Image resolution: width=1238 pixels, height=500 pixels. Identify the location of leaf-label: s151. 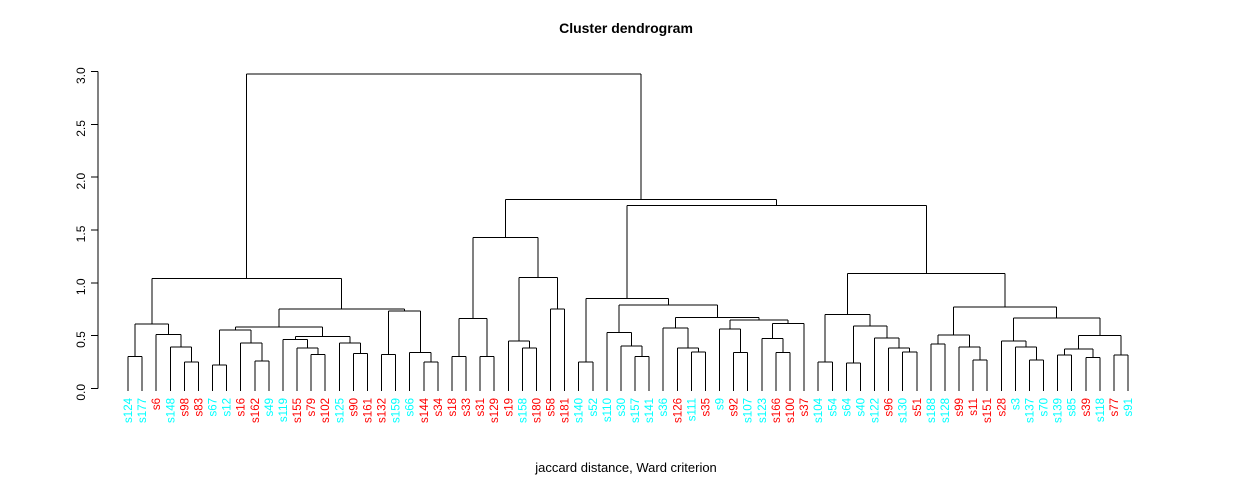
(988, 410).